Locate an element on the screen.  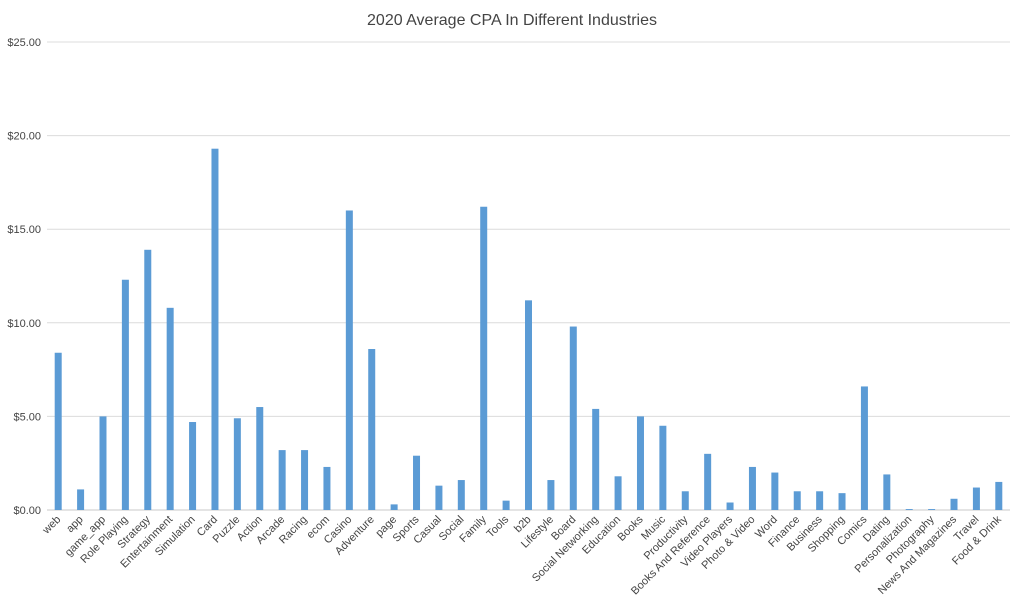
y-tick-label: $0.00 is located at coordinates (27, 511).